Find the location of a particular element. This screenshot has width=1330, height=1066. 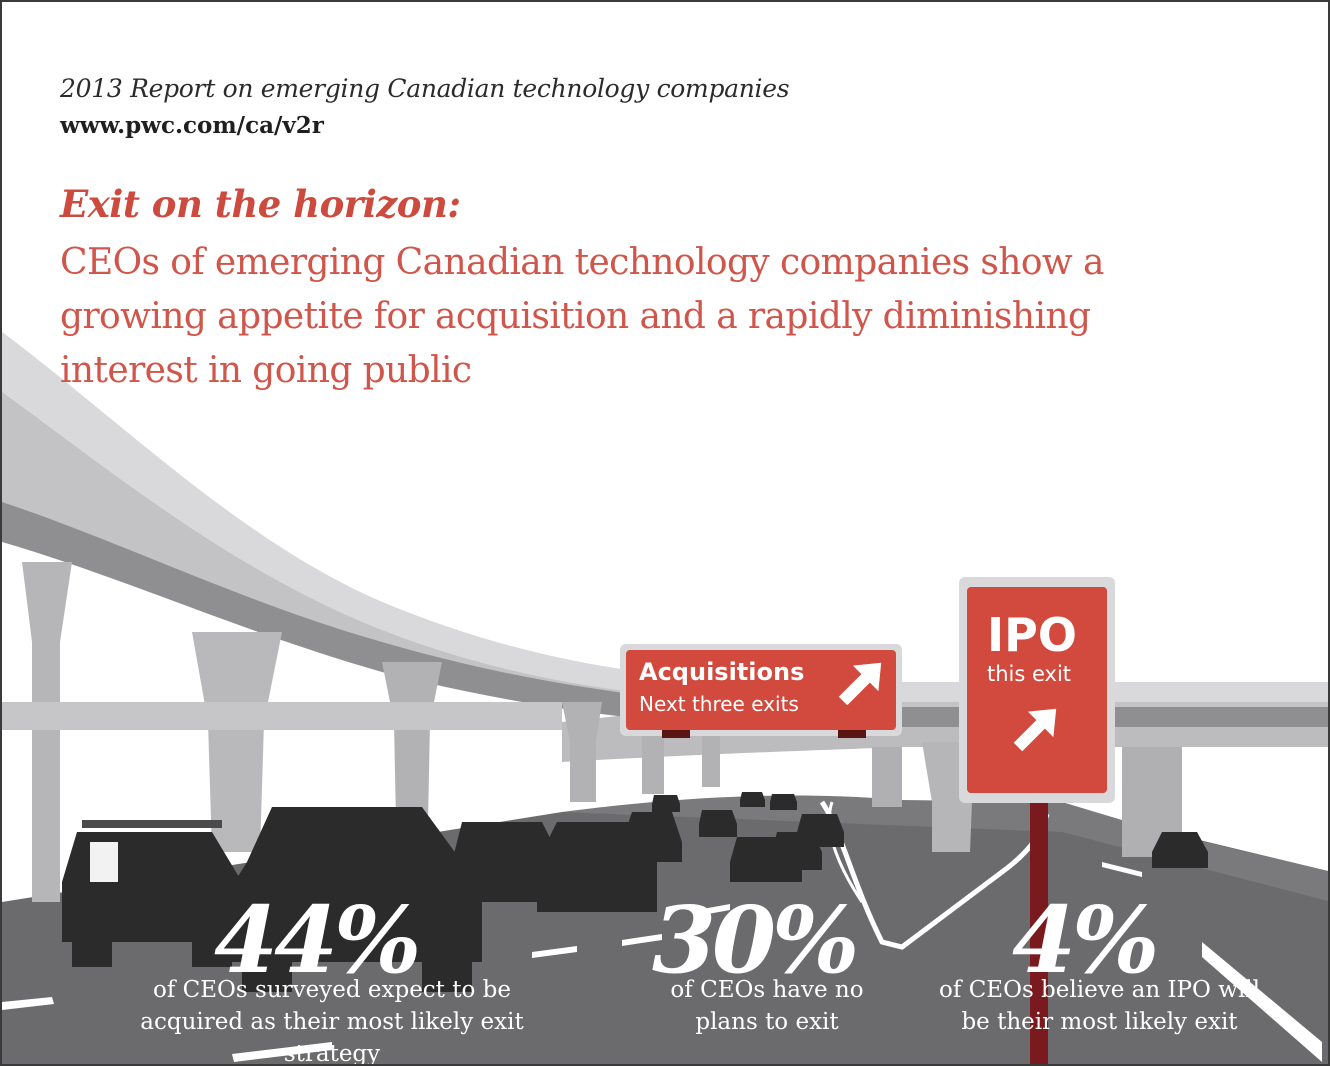

car-right is located at coordinates (1180, 850).